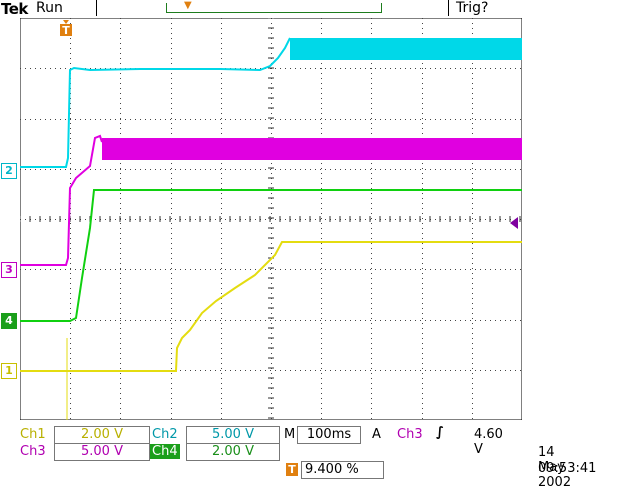 Image resolution: width=640 pixels, height=490 pixels. Describe the element at coordinates (440, 432) in the screenshot. I see `trigger-slope-icon: ∫` at that location.